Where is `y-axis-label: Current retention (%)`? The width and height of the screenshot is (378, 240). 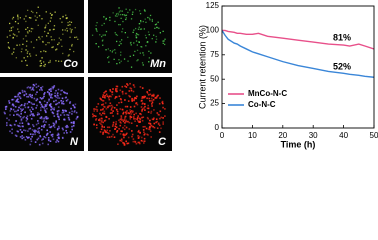 y-axis-label: Current retention (%) is located at coordinates (202, 67).